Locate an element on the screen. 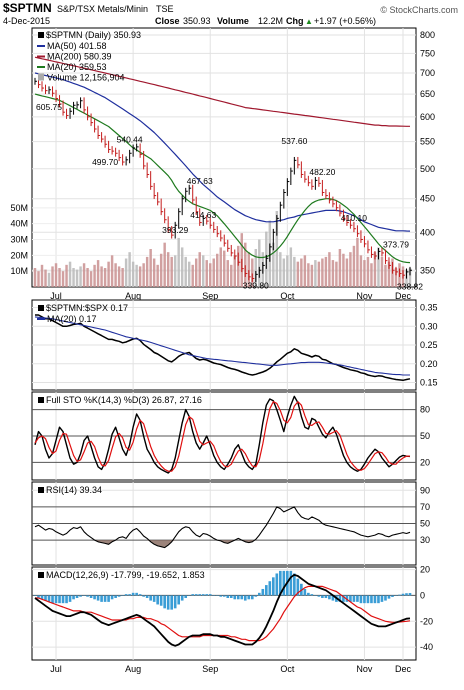 Image resolution: width=464 pixels, height=690 pixels. y-tick-label: 600 is located at coordinates (427, 117).